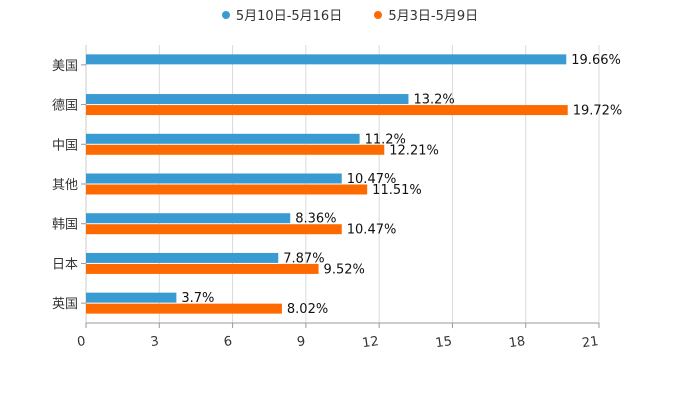 The height and width of the screenshot is (400, 700). Describe the element at coordinates (155, 342) in the screenshot. I see `x-tick-label: 3` at that location.